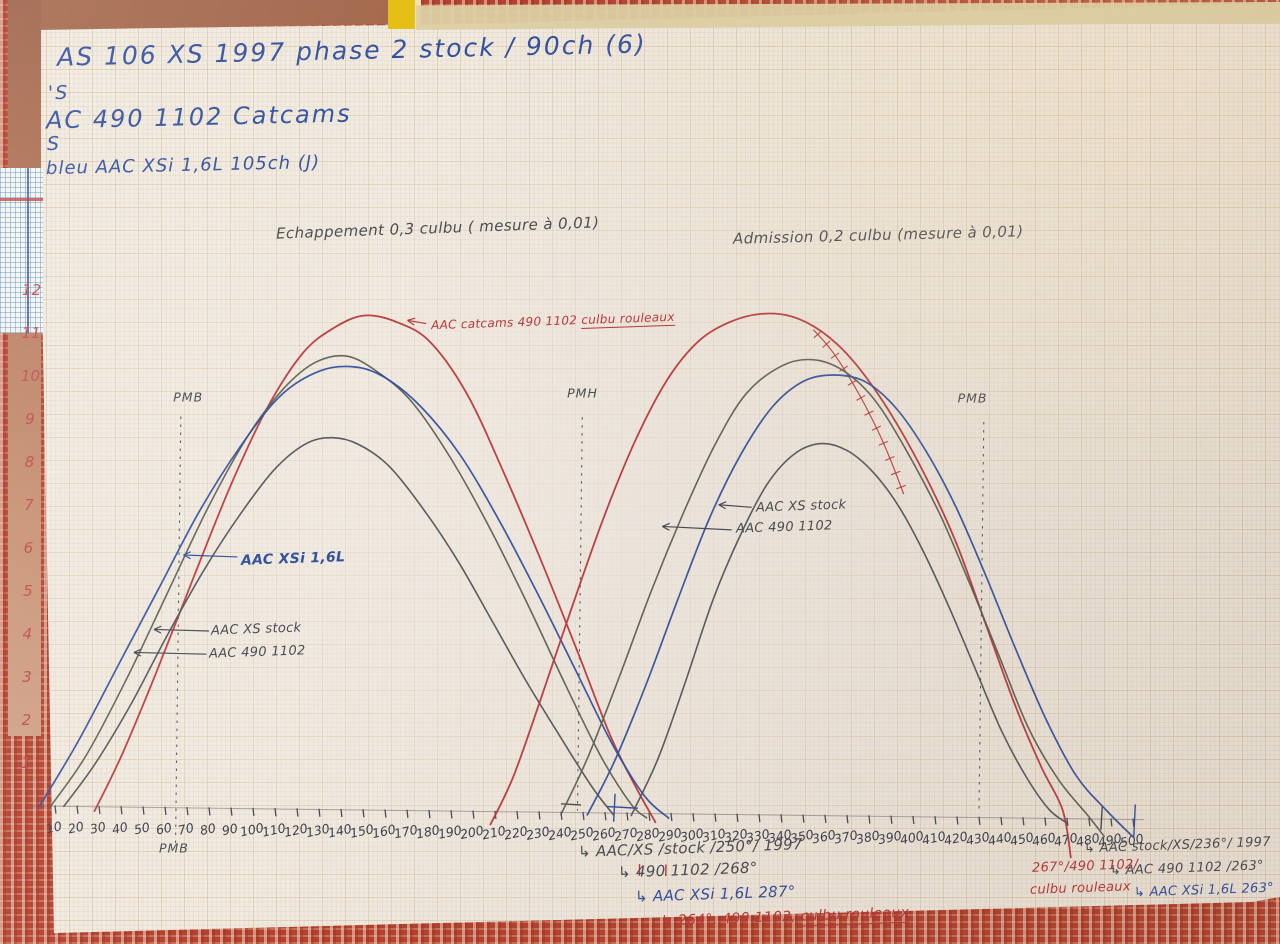  Describe the element at coordinates (54, 144) in the screenshot. I see `title-line-mark-2: S` at that location.